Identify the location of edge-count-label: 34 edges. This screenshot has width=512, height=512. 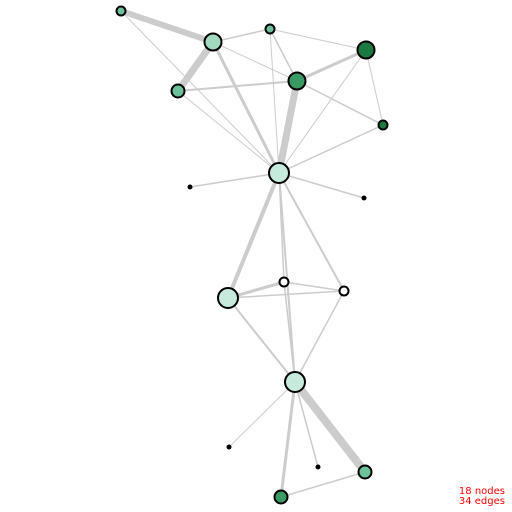
(481, 501).